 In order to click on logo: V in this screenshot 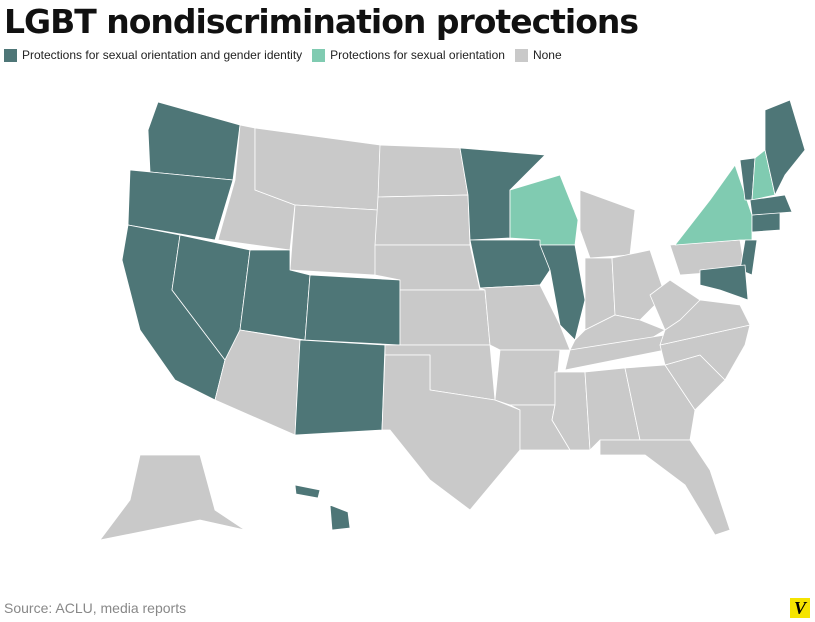, I will do `click(800, 608)`.